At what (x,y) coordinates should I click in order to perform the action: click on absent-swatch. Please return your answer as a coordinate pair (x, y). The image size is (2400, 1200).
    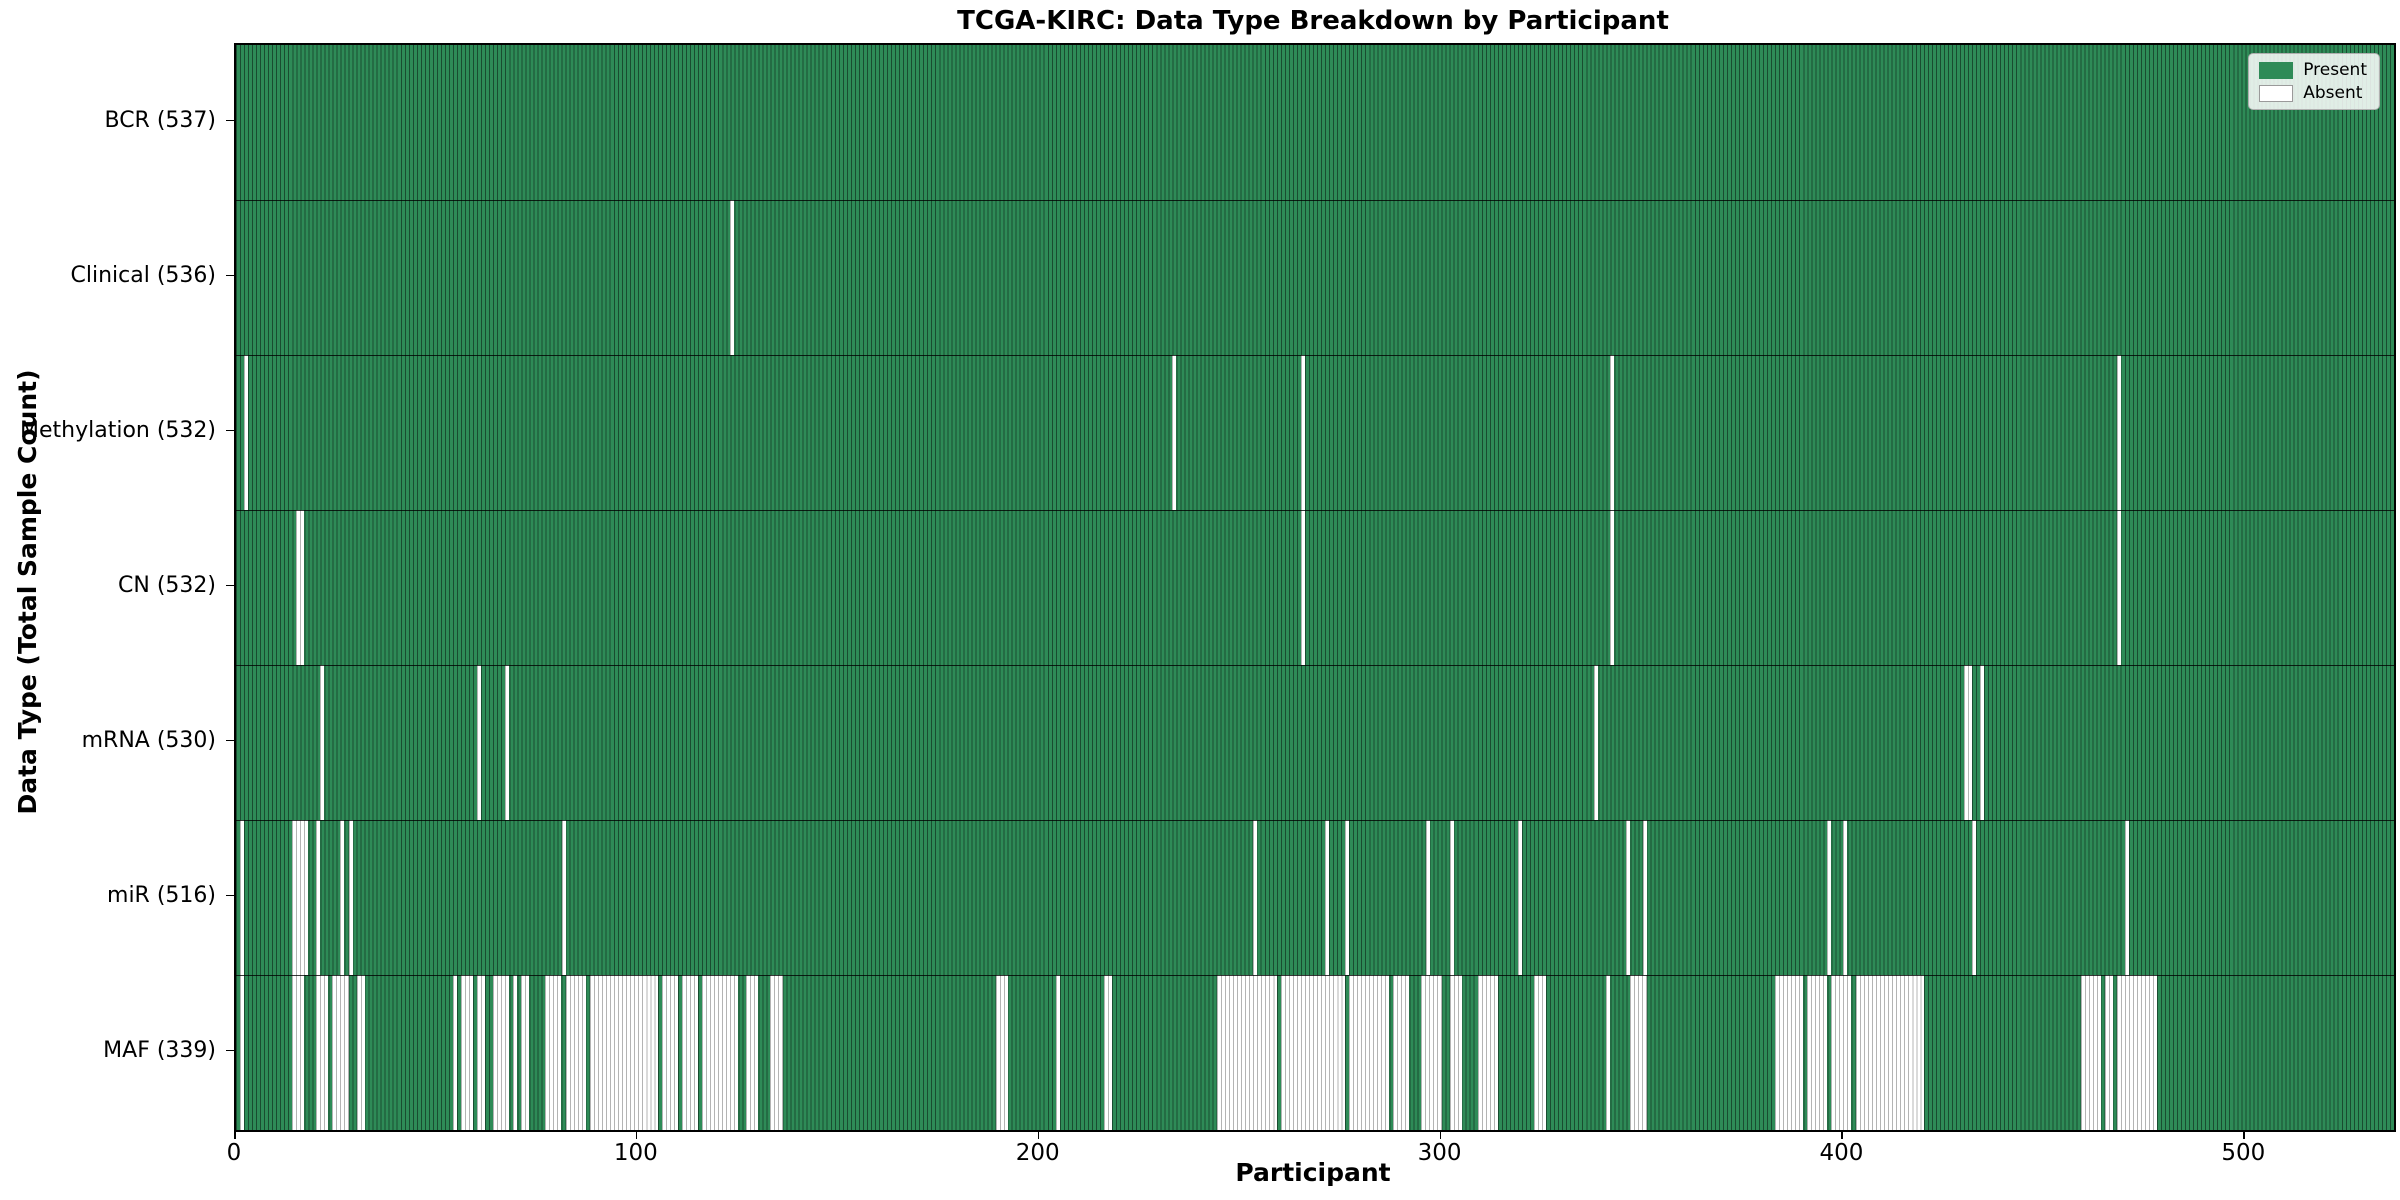
    Looking at the image, I should click on (2276, 93).